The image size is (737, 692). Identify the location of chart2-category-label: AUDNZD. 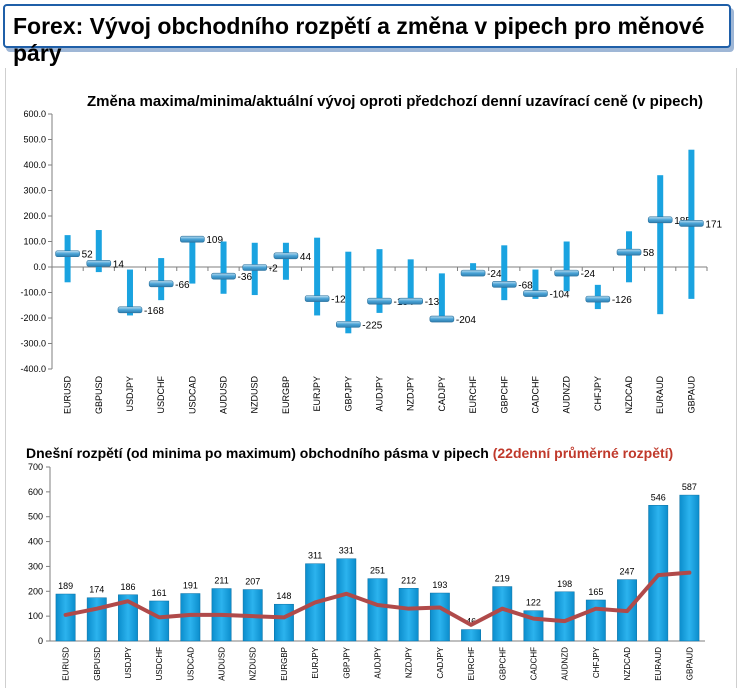
(565, 664).